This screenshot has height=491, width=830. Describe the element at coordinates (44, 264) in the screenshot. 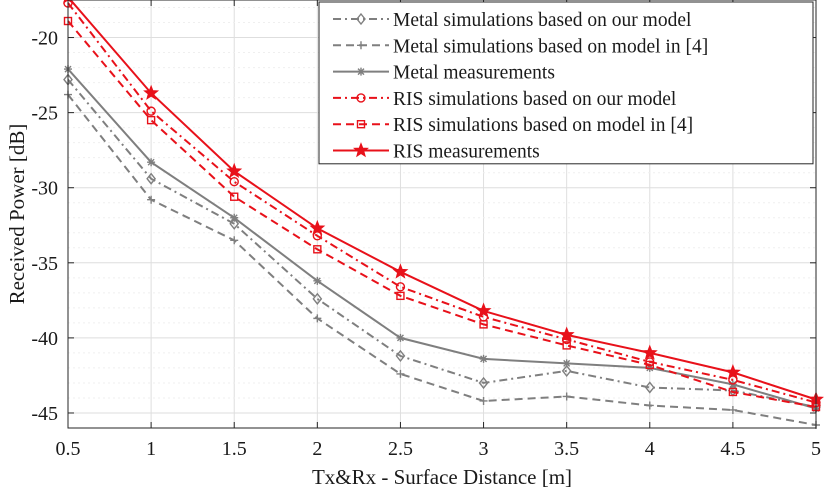

I see `y-tick-label: -35` at that location.